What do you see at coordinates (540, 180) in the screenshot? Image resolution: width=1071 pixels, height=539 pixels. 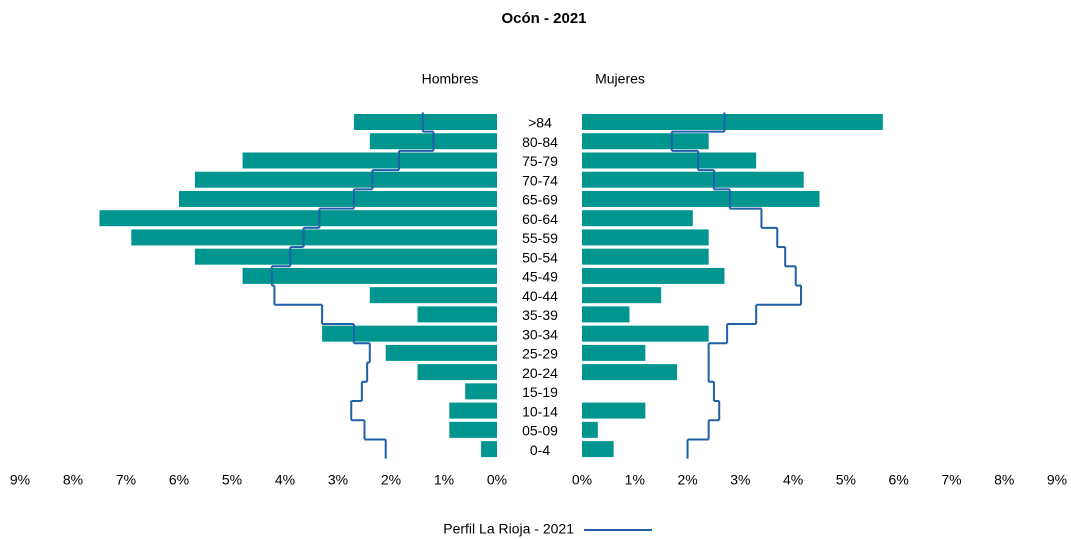 I see `category-label: 70-74` at bounding box center [540, 180].